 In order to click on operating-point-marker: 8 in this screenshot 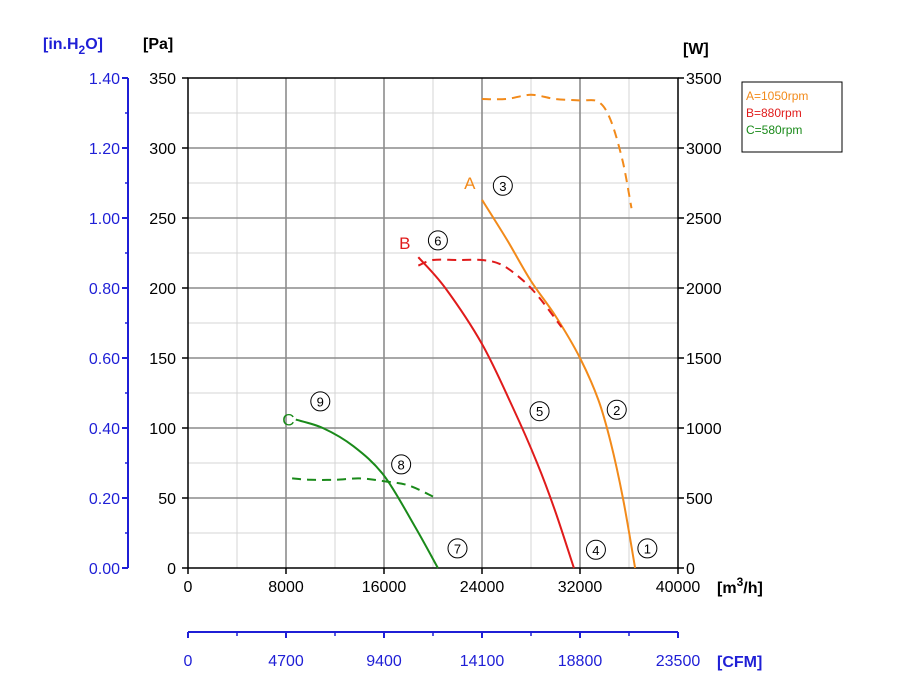, I will do `click(401, 464)`.